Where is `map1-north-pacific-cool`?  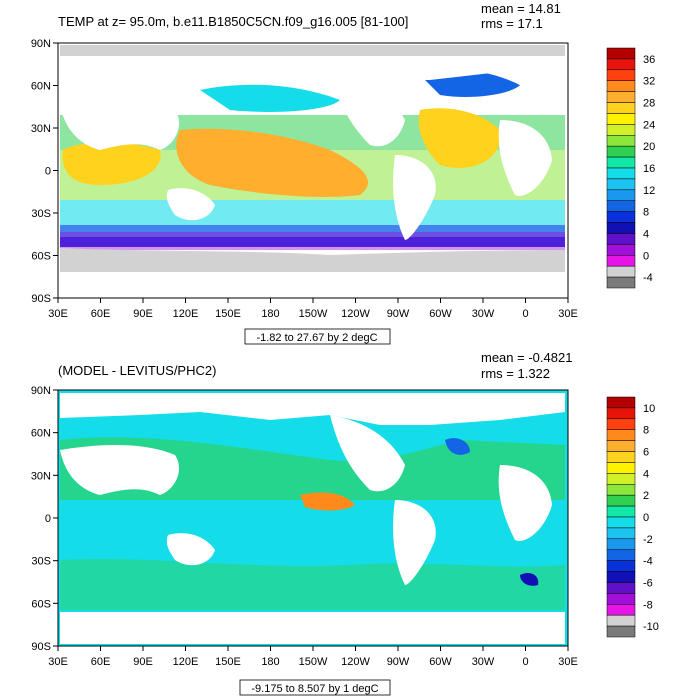 map1-north-pacific-cool is located at coordinates (270, 98).